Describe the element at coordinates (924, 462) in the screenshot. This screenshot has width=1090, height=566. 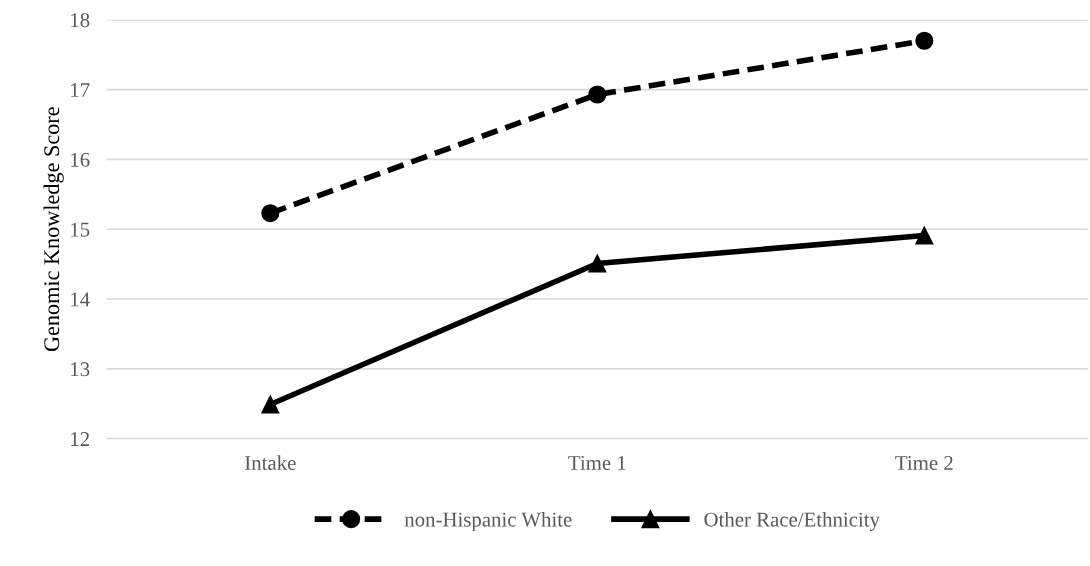
I see `x-tick-label: Time 2` at that location.